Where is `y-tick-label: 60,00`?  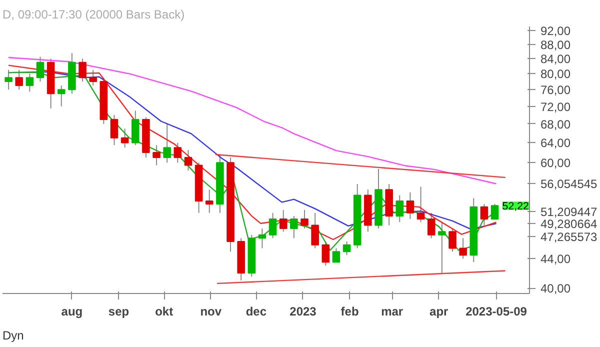 y-tick-label: 60,00 is located at coordinates (555, 163).